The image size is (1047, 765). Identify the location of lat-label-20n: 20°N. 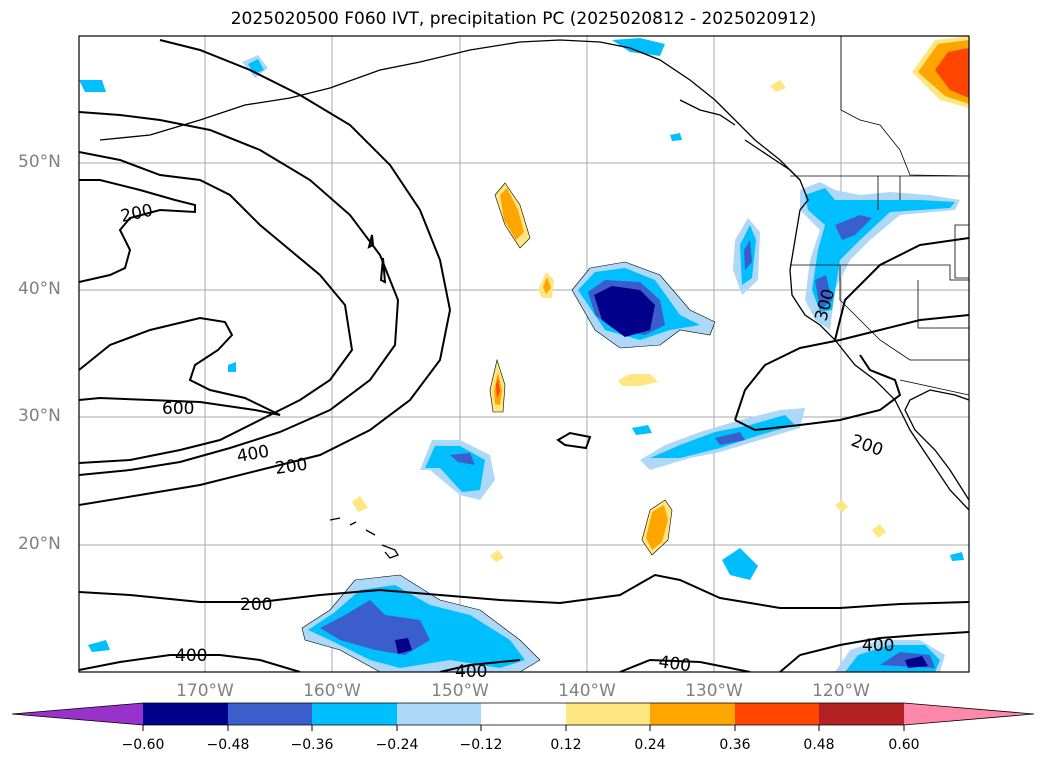
(39, 544).